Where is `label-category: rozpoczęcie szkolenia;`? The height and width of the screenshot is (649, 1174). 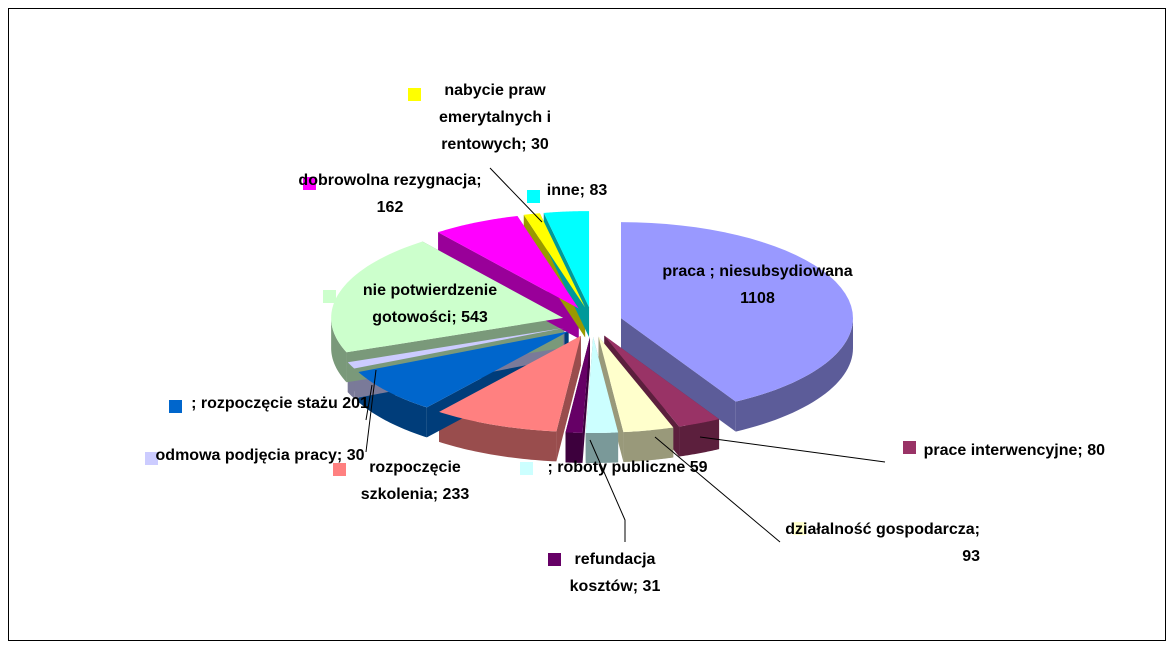
label-category: rozpoczęcie szkolenia; is located at coordinates (410, 481).